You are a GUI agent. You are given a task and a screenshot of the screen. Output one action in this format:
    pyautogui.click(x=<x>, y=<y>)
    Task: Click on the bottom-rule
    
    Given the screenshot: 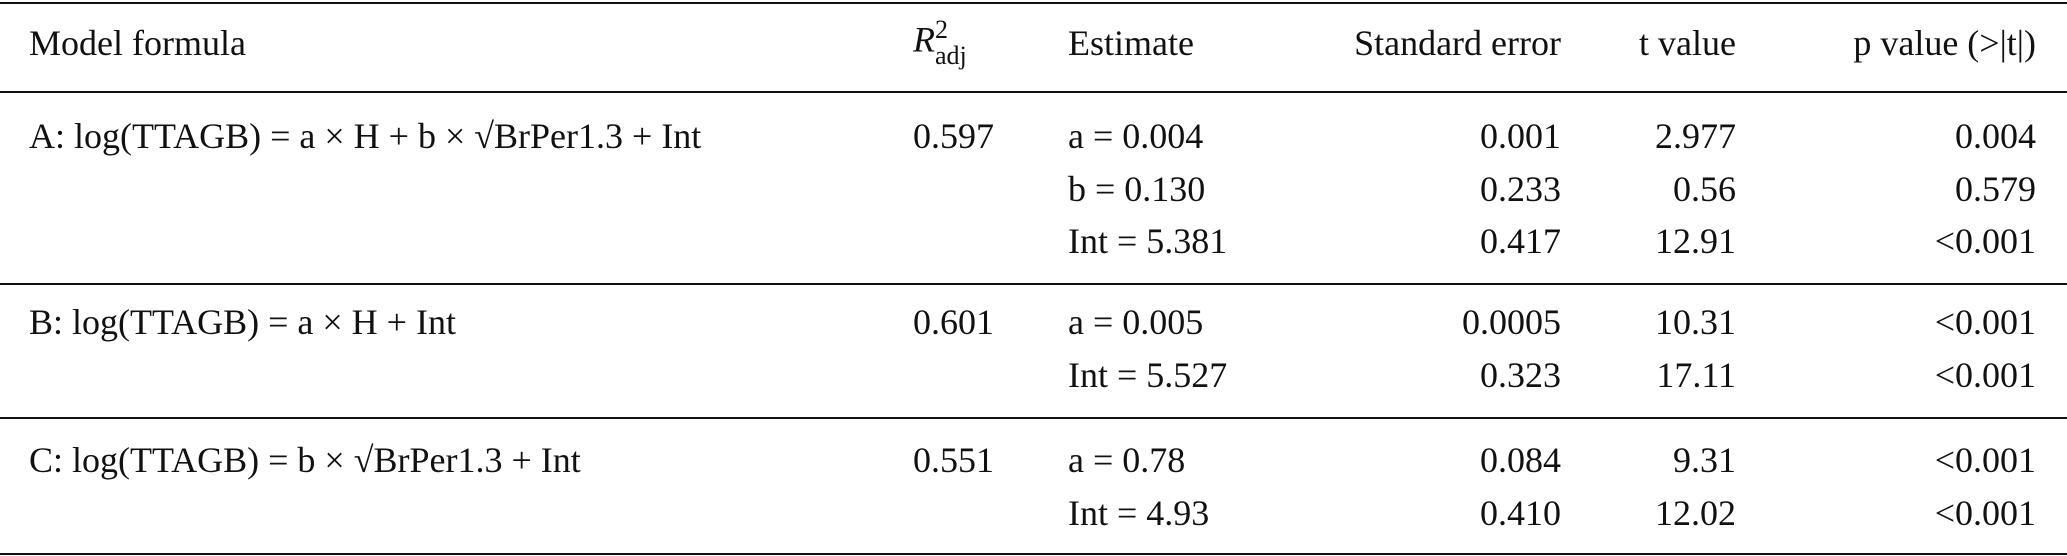 What is the action you would take?
    pyautogui.click(x=1033, y=554)
    